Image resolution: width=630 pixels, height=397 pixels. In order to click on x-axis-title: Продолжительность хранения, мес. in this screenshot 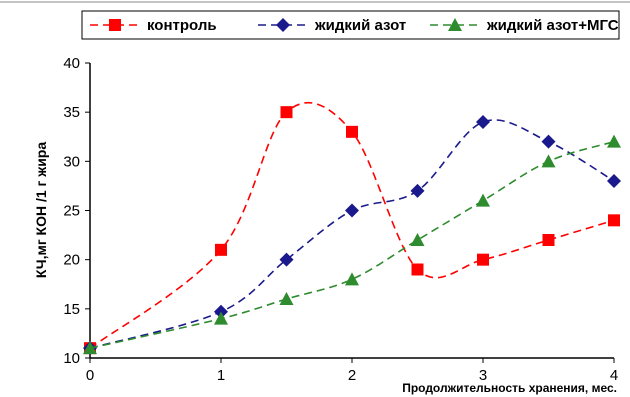, I will do `click(509, 388)`.